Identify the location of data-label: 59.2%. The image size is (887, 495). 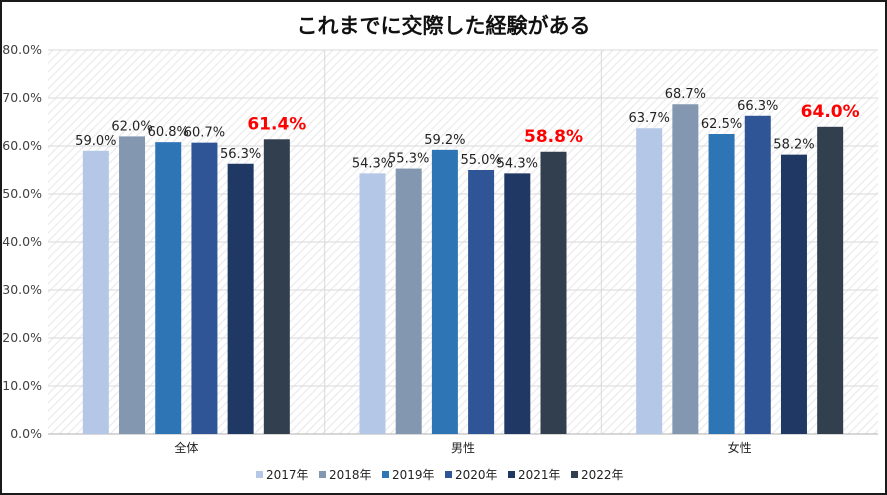
(444, 140).